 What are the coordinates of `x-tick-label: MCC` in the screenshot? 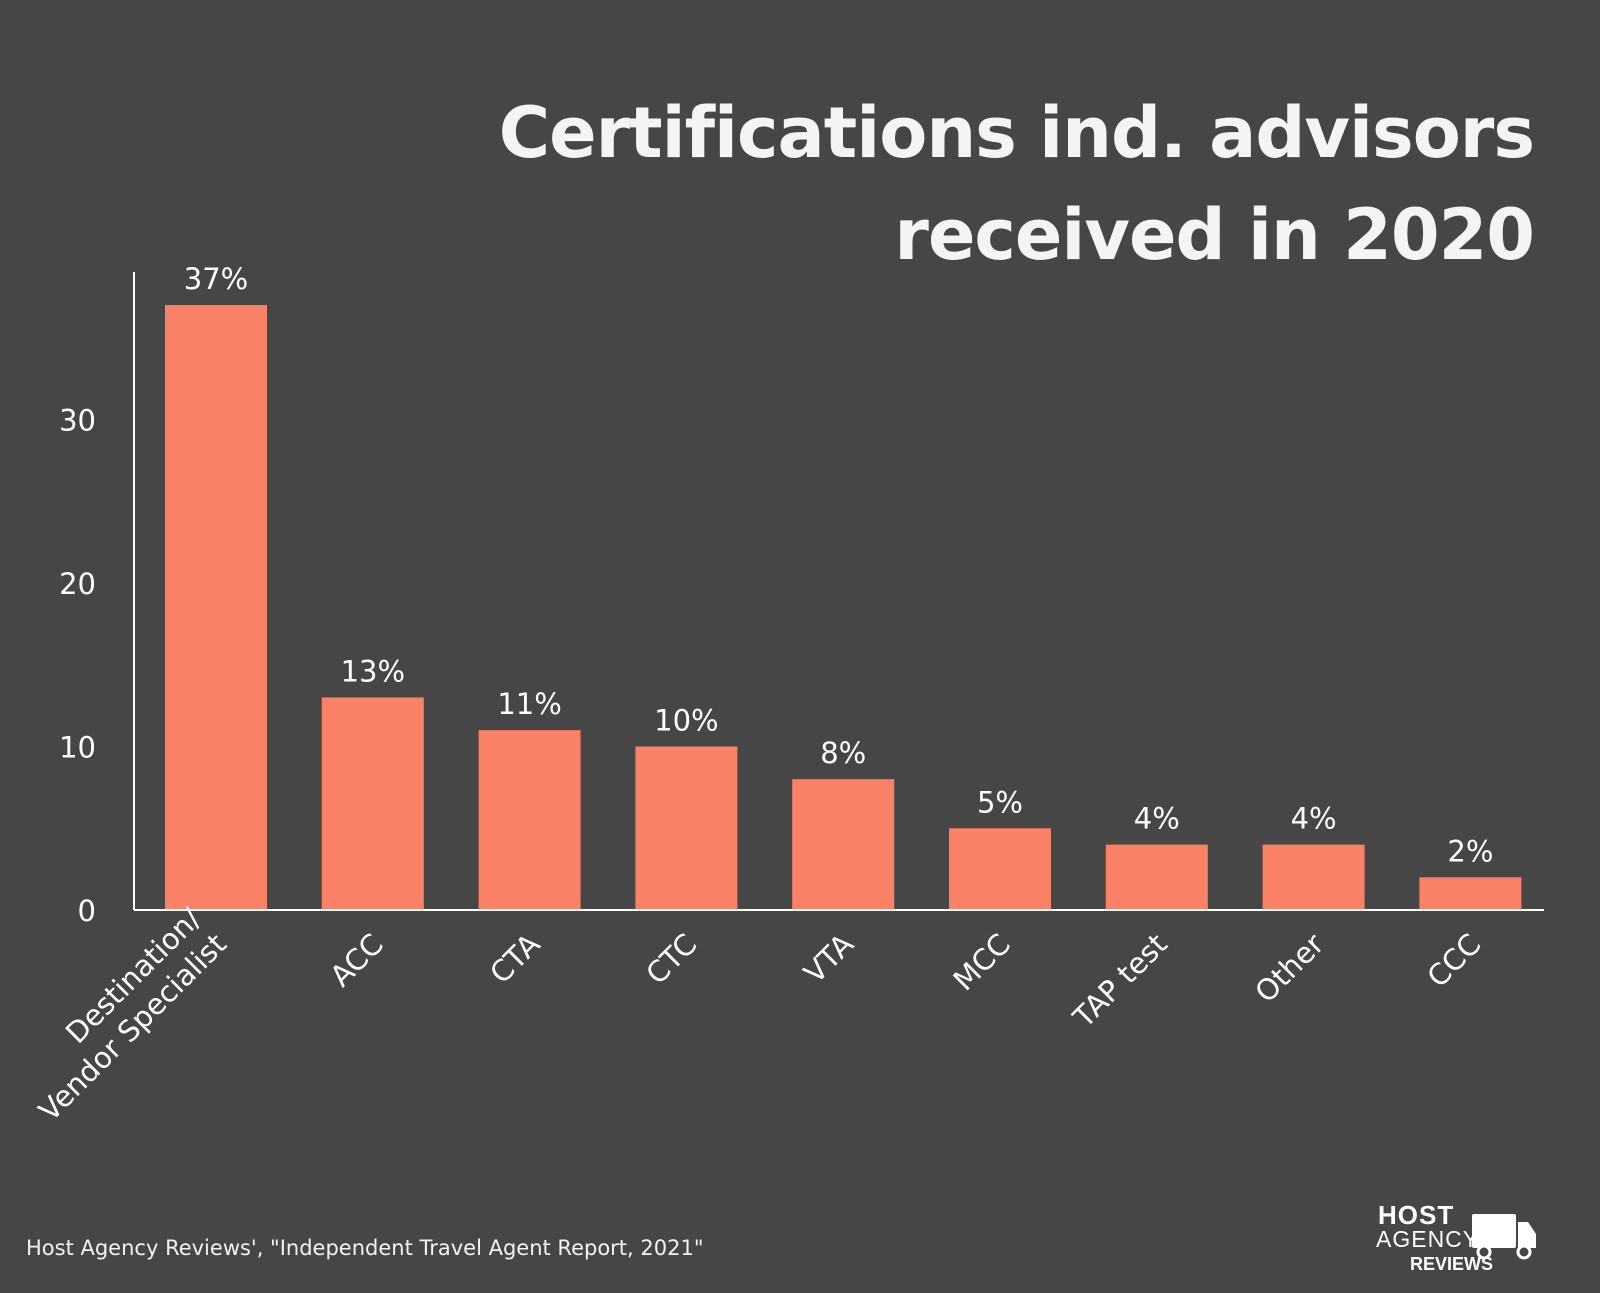 It's located at (982, 962).